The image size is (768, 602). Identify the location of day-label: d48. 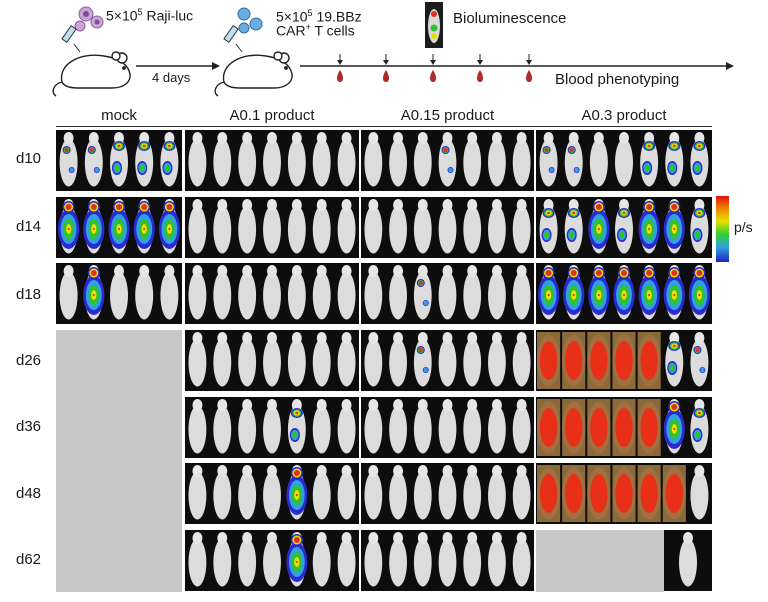
(29, 493).